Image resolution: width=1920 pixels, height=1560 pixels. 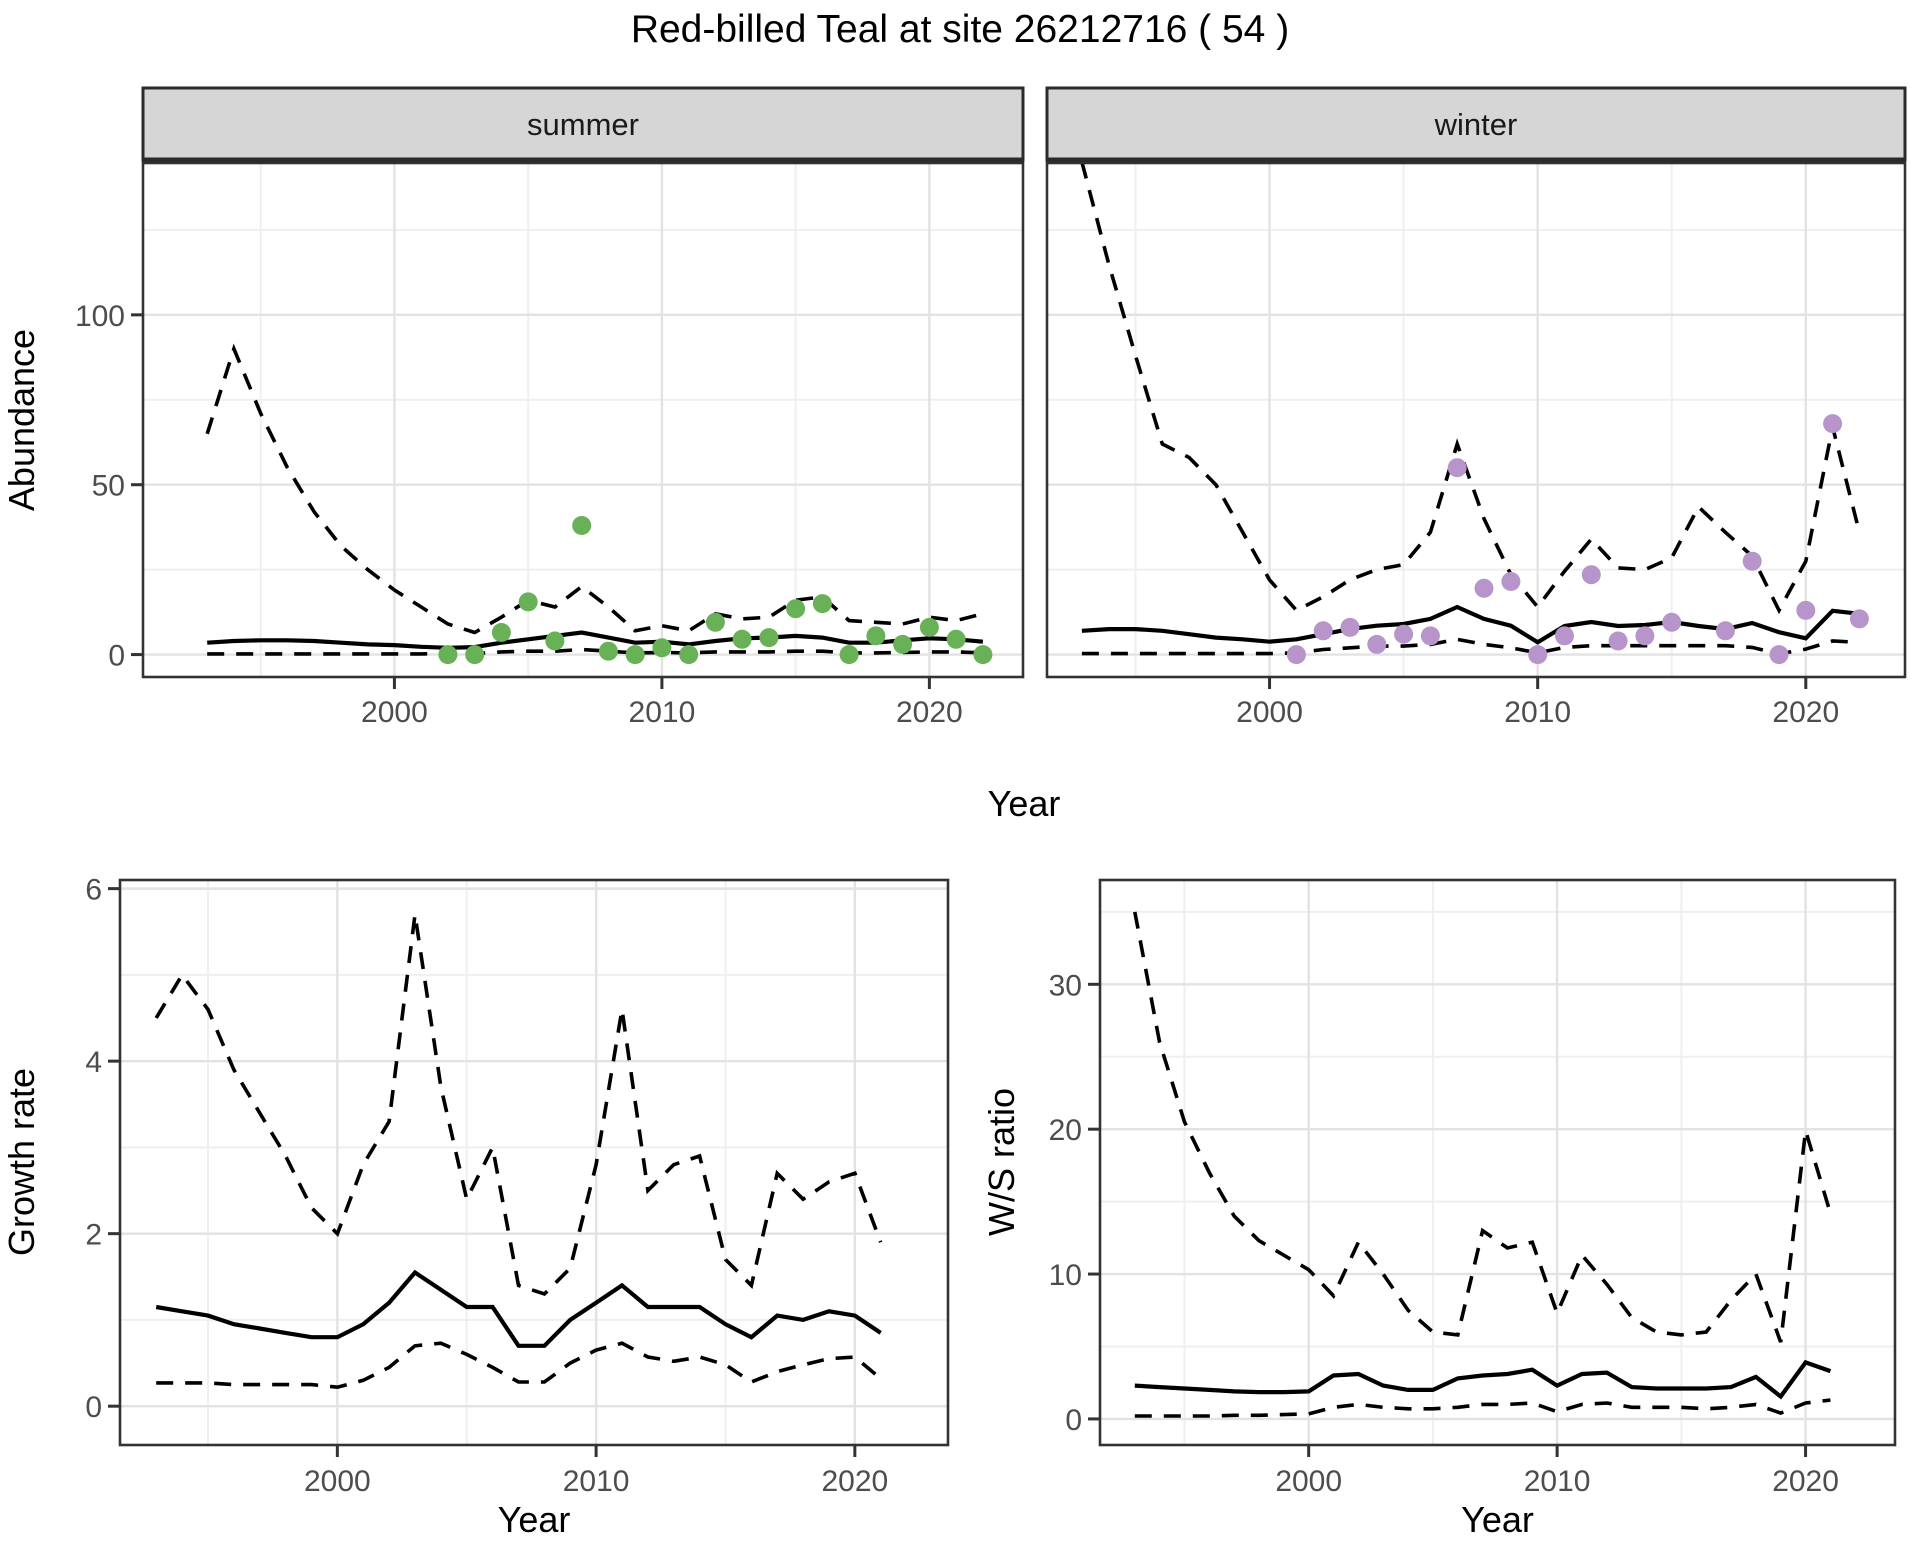 What do you see at coordinates (93, 890) in the screenshot?
I see `y-tick-label: 6` at bounding box center [93, 890].